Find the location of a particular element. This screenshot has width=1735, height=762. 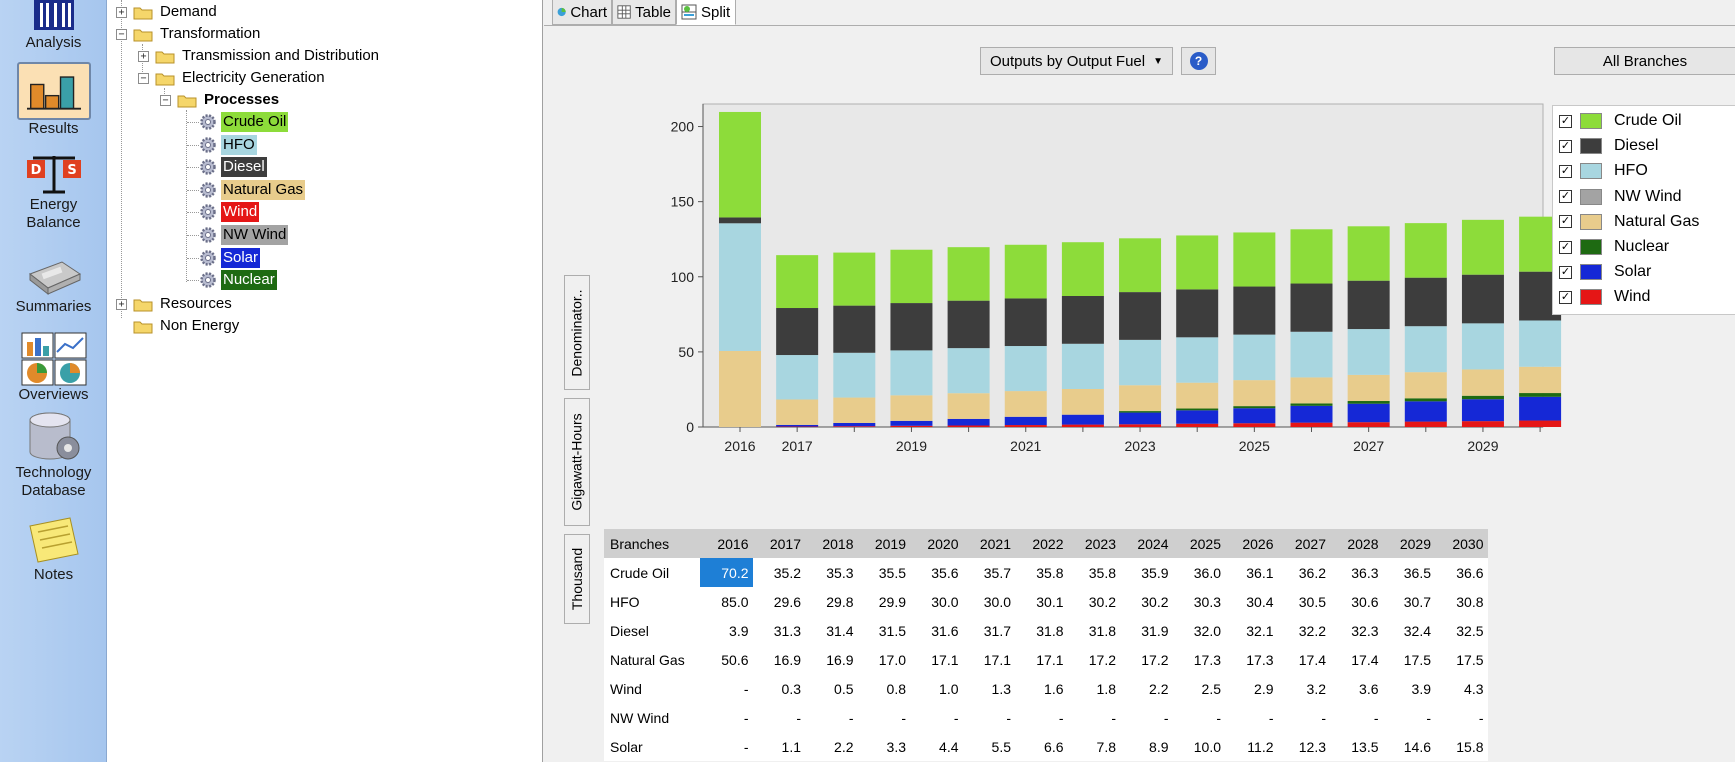

table-cell: 11.2 is located at coordinates (1251, 746).